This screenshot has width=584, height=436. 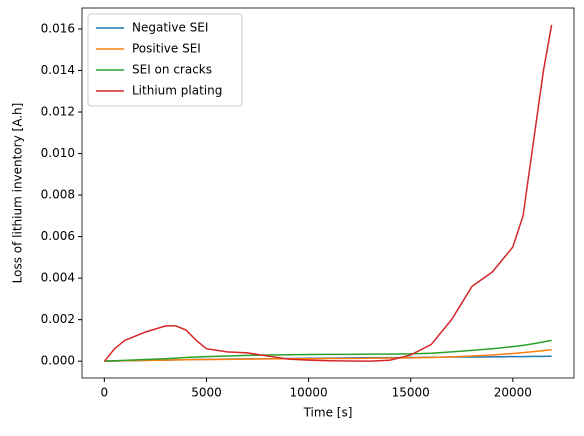 I want to click on y-tick-label: 0.004, so click(x=58, y=278).